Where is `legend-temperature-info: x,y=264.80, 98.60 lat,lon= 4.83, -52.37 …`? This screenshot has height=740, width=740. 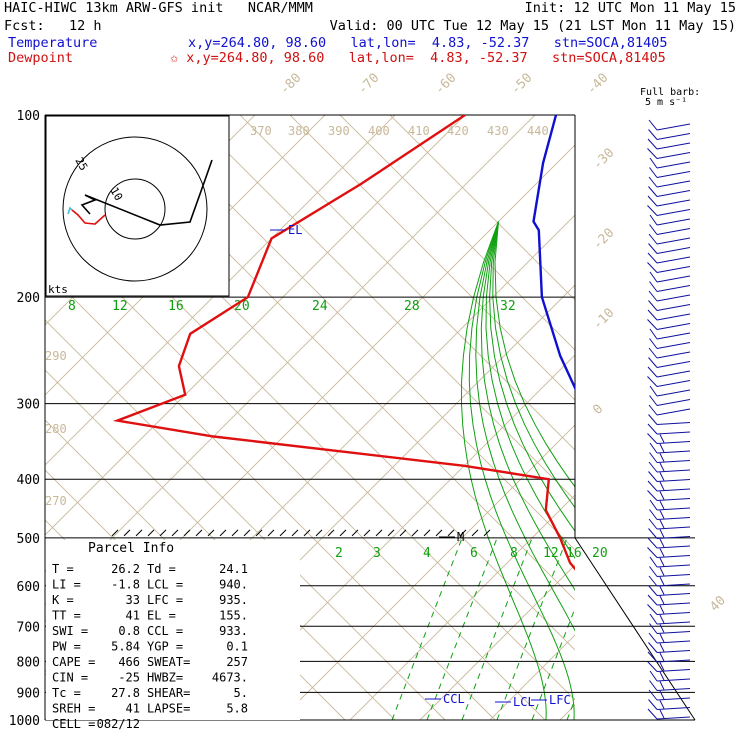 legend-temperature-info: x,y=264.80, 98.60 lat,lon= 4.83, -52.37 … is located at coordinates (428, 43).